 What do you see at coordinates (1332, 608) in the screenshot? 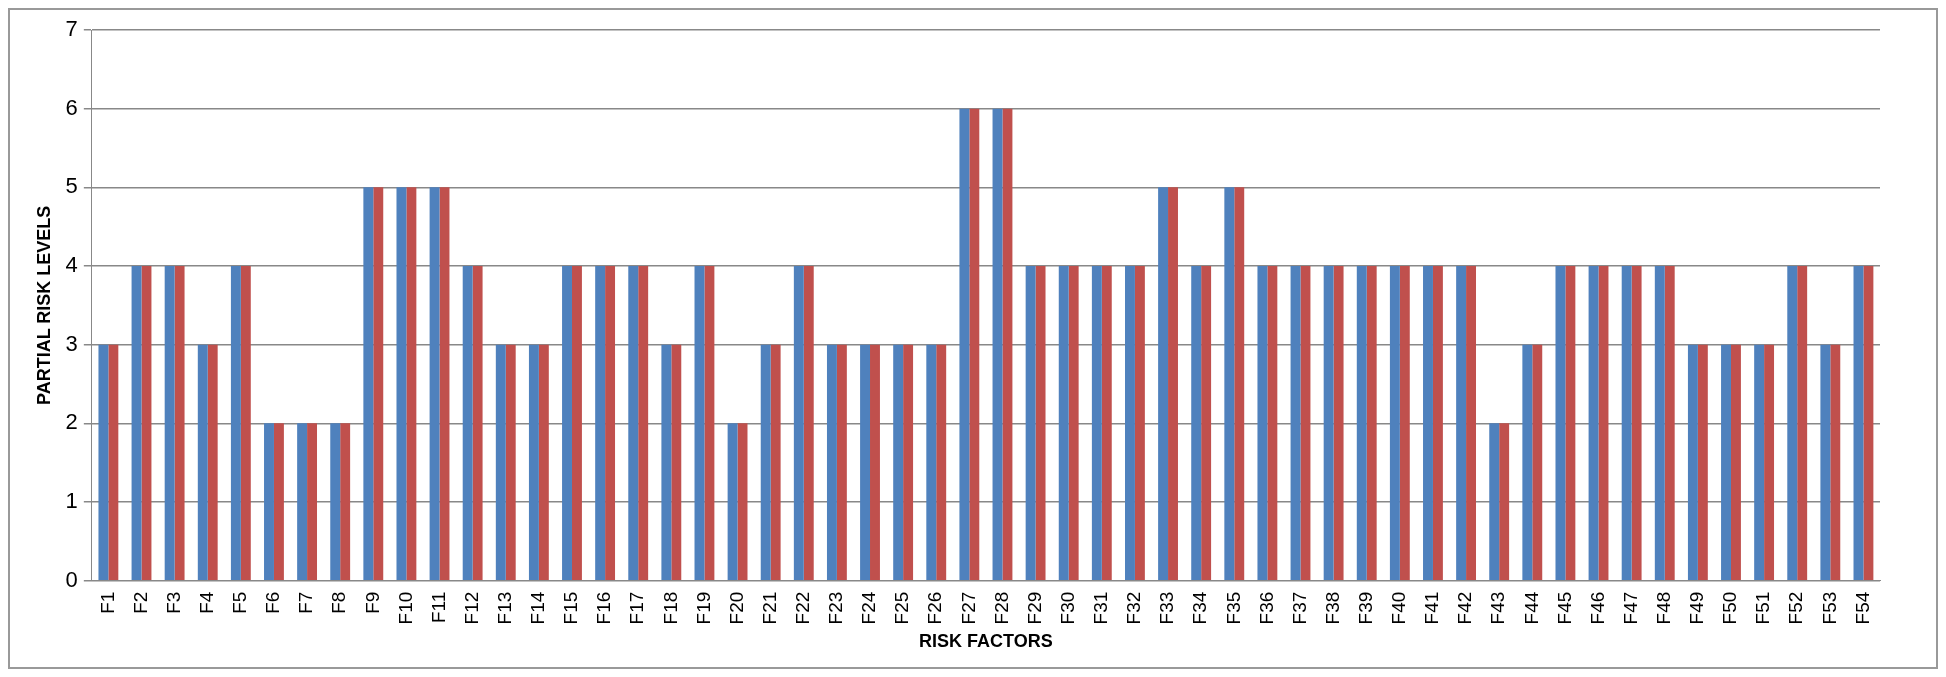
I see `x-tick-label: F38` at bounding box center [1332, 608].